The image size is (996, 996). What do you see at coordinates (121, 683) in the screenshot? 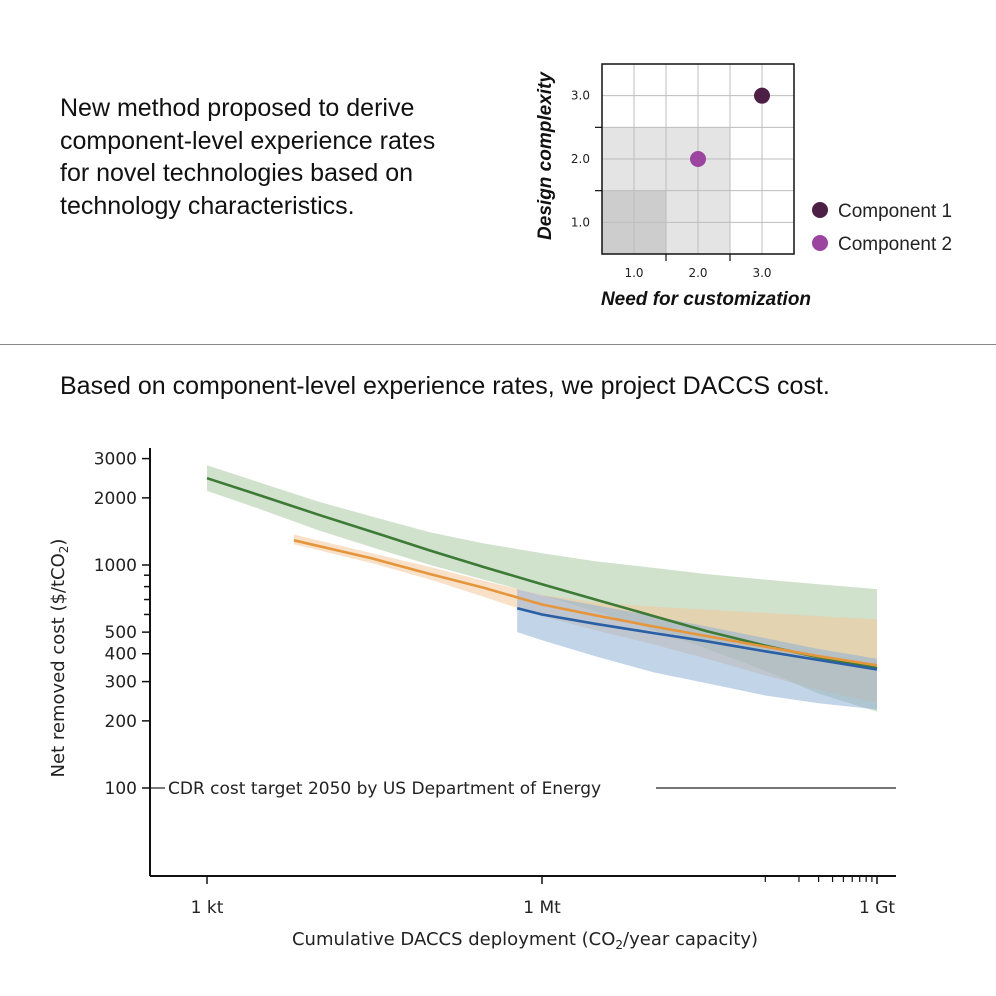
I see `y-tick-label: 300` at bounding box center [121, 683].